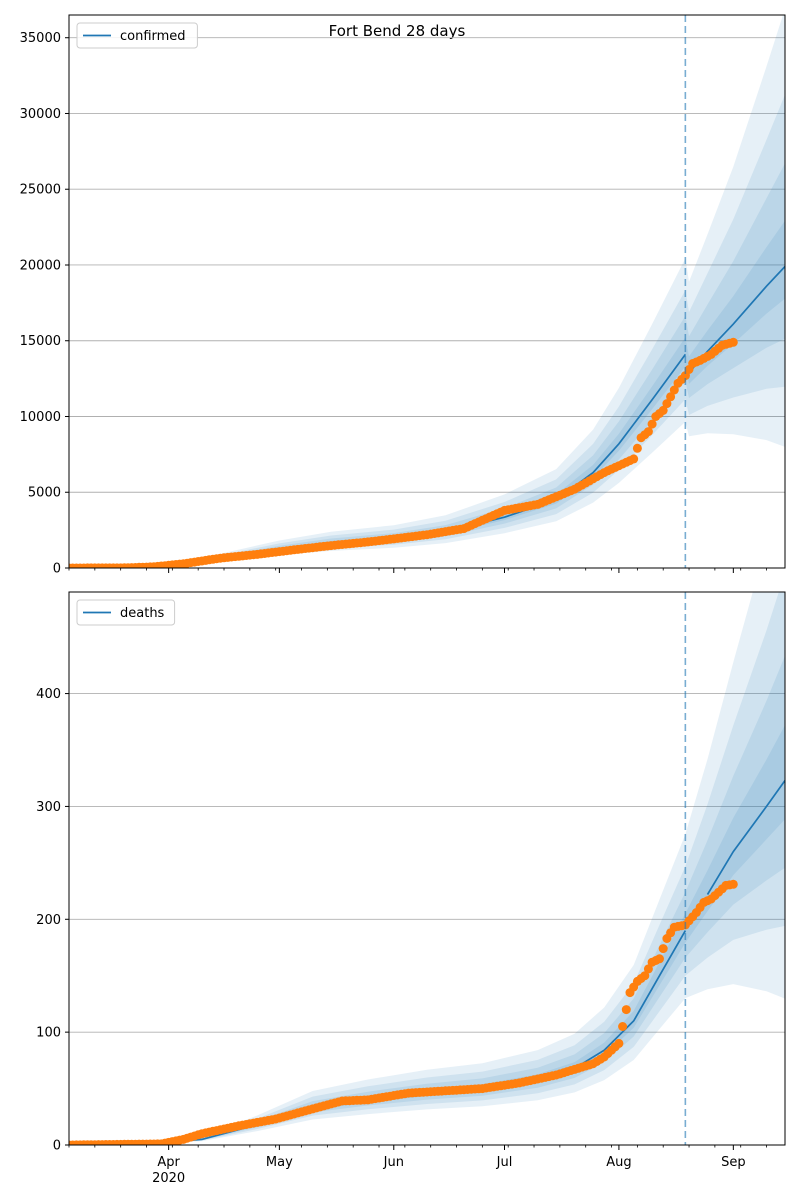 The height and width of the screenshot is (1200, 800). I want to click on x-tick-label: Sep, so click(733, 1162).